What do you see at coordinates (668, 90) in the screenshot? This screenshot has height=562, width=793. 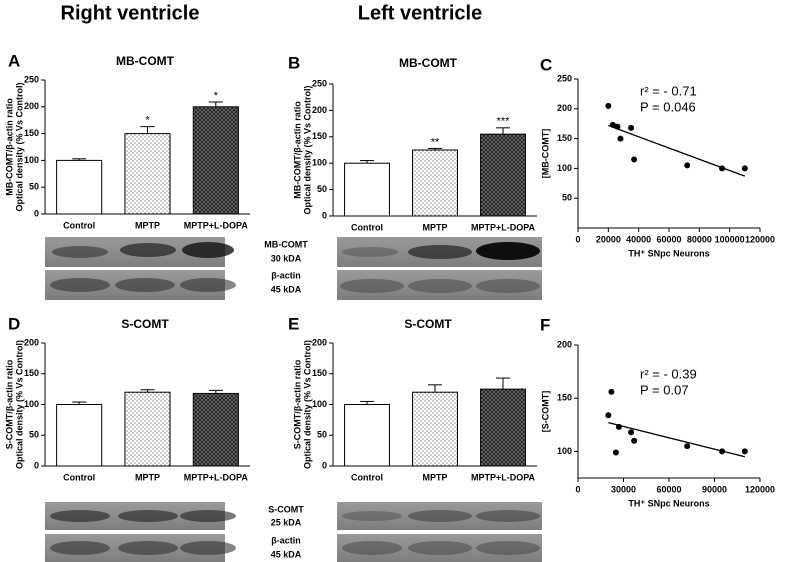 I see `annotation: r² = - 0.71` at bounding box center [668, 90].